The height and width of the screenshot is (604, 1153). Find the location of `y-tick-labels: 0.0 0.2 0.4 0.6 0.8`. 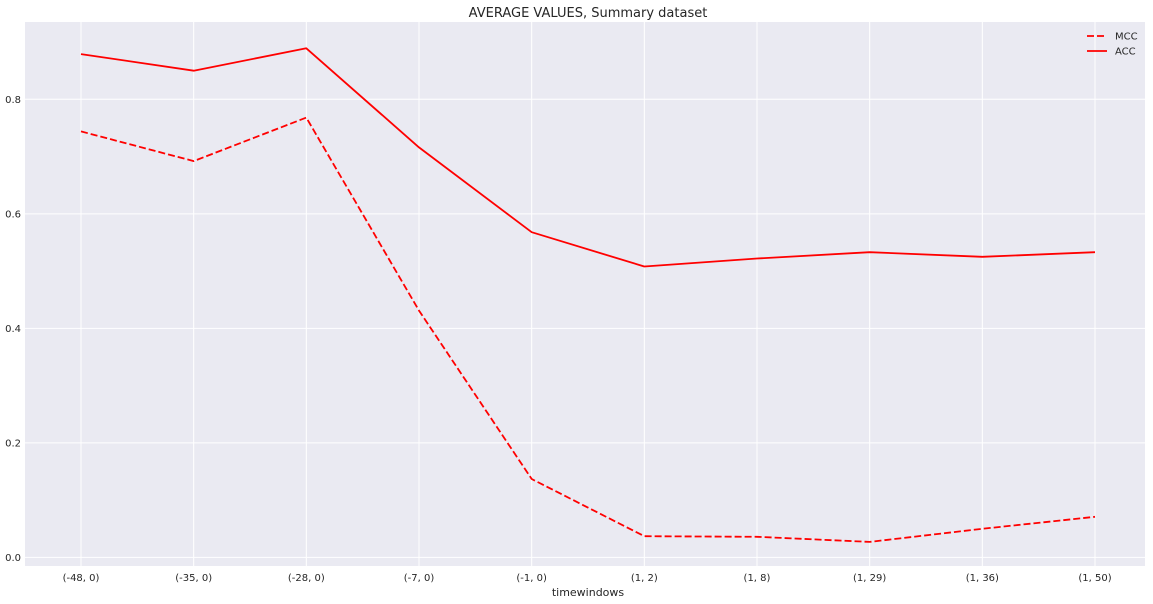

y-tick-labels: 0.0 0.2 0.4 0.6 0.8 is located at coordinates (13, 329).